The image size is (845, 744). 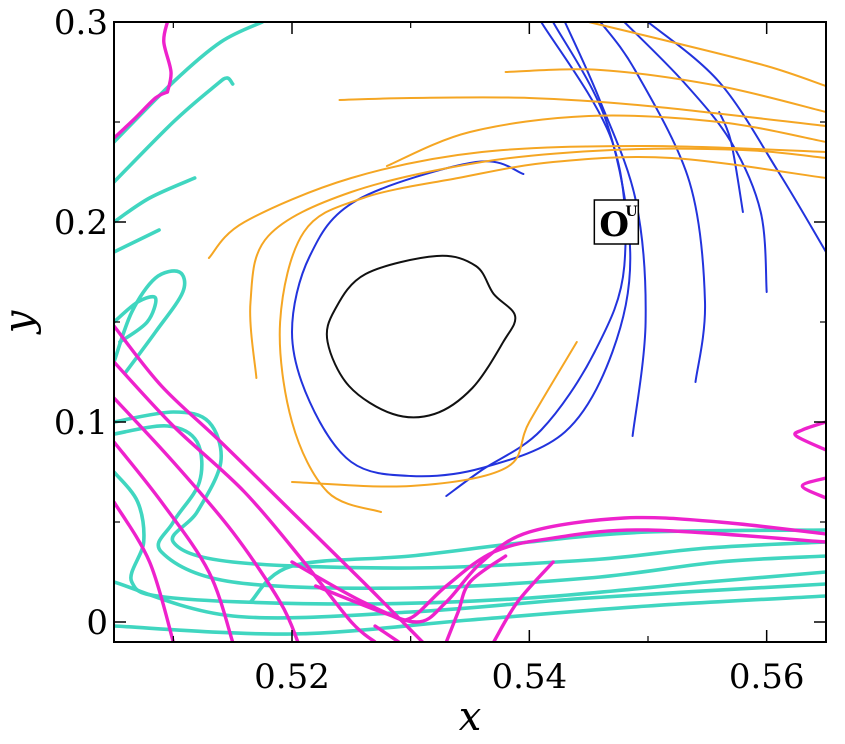 I want to click on y-tick-label: 0, so click(x=97, y=623).